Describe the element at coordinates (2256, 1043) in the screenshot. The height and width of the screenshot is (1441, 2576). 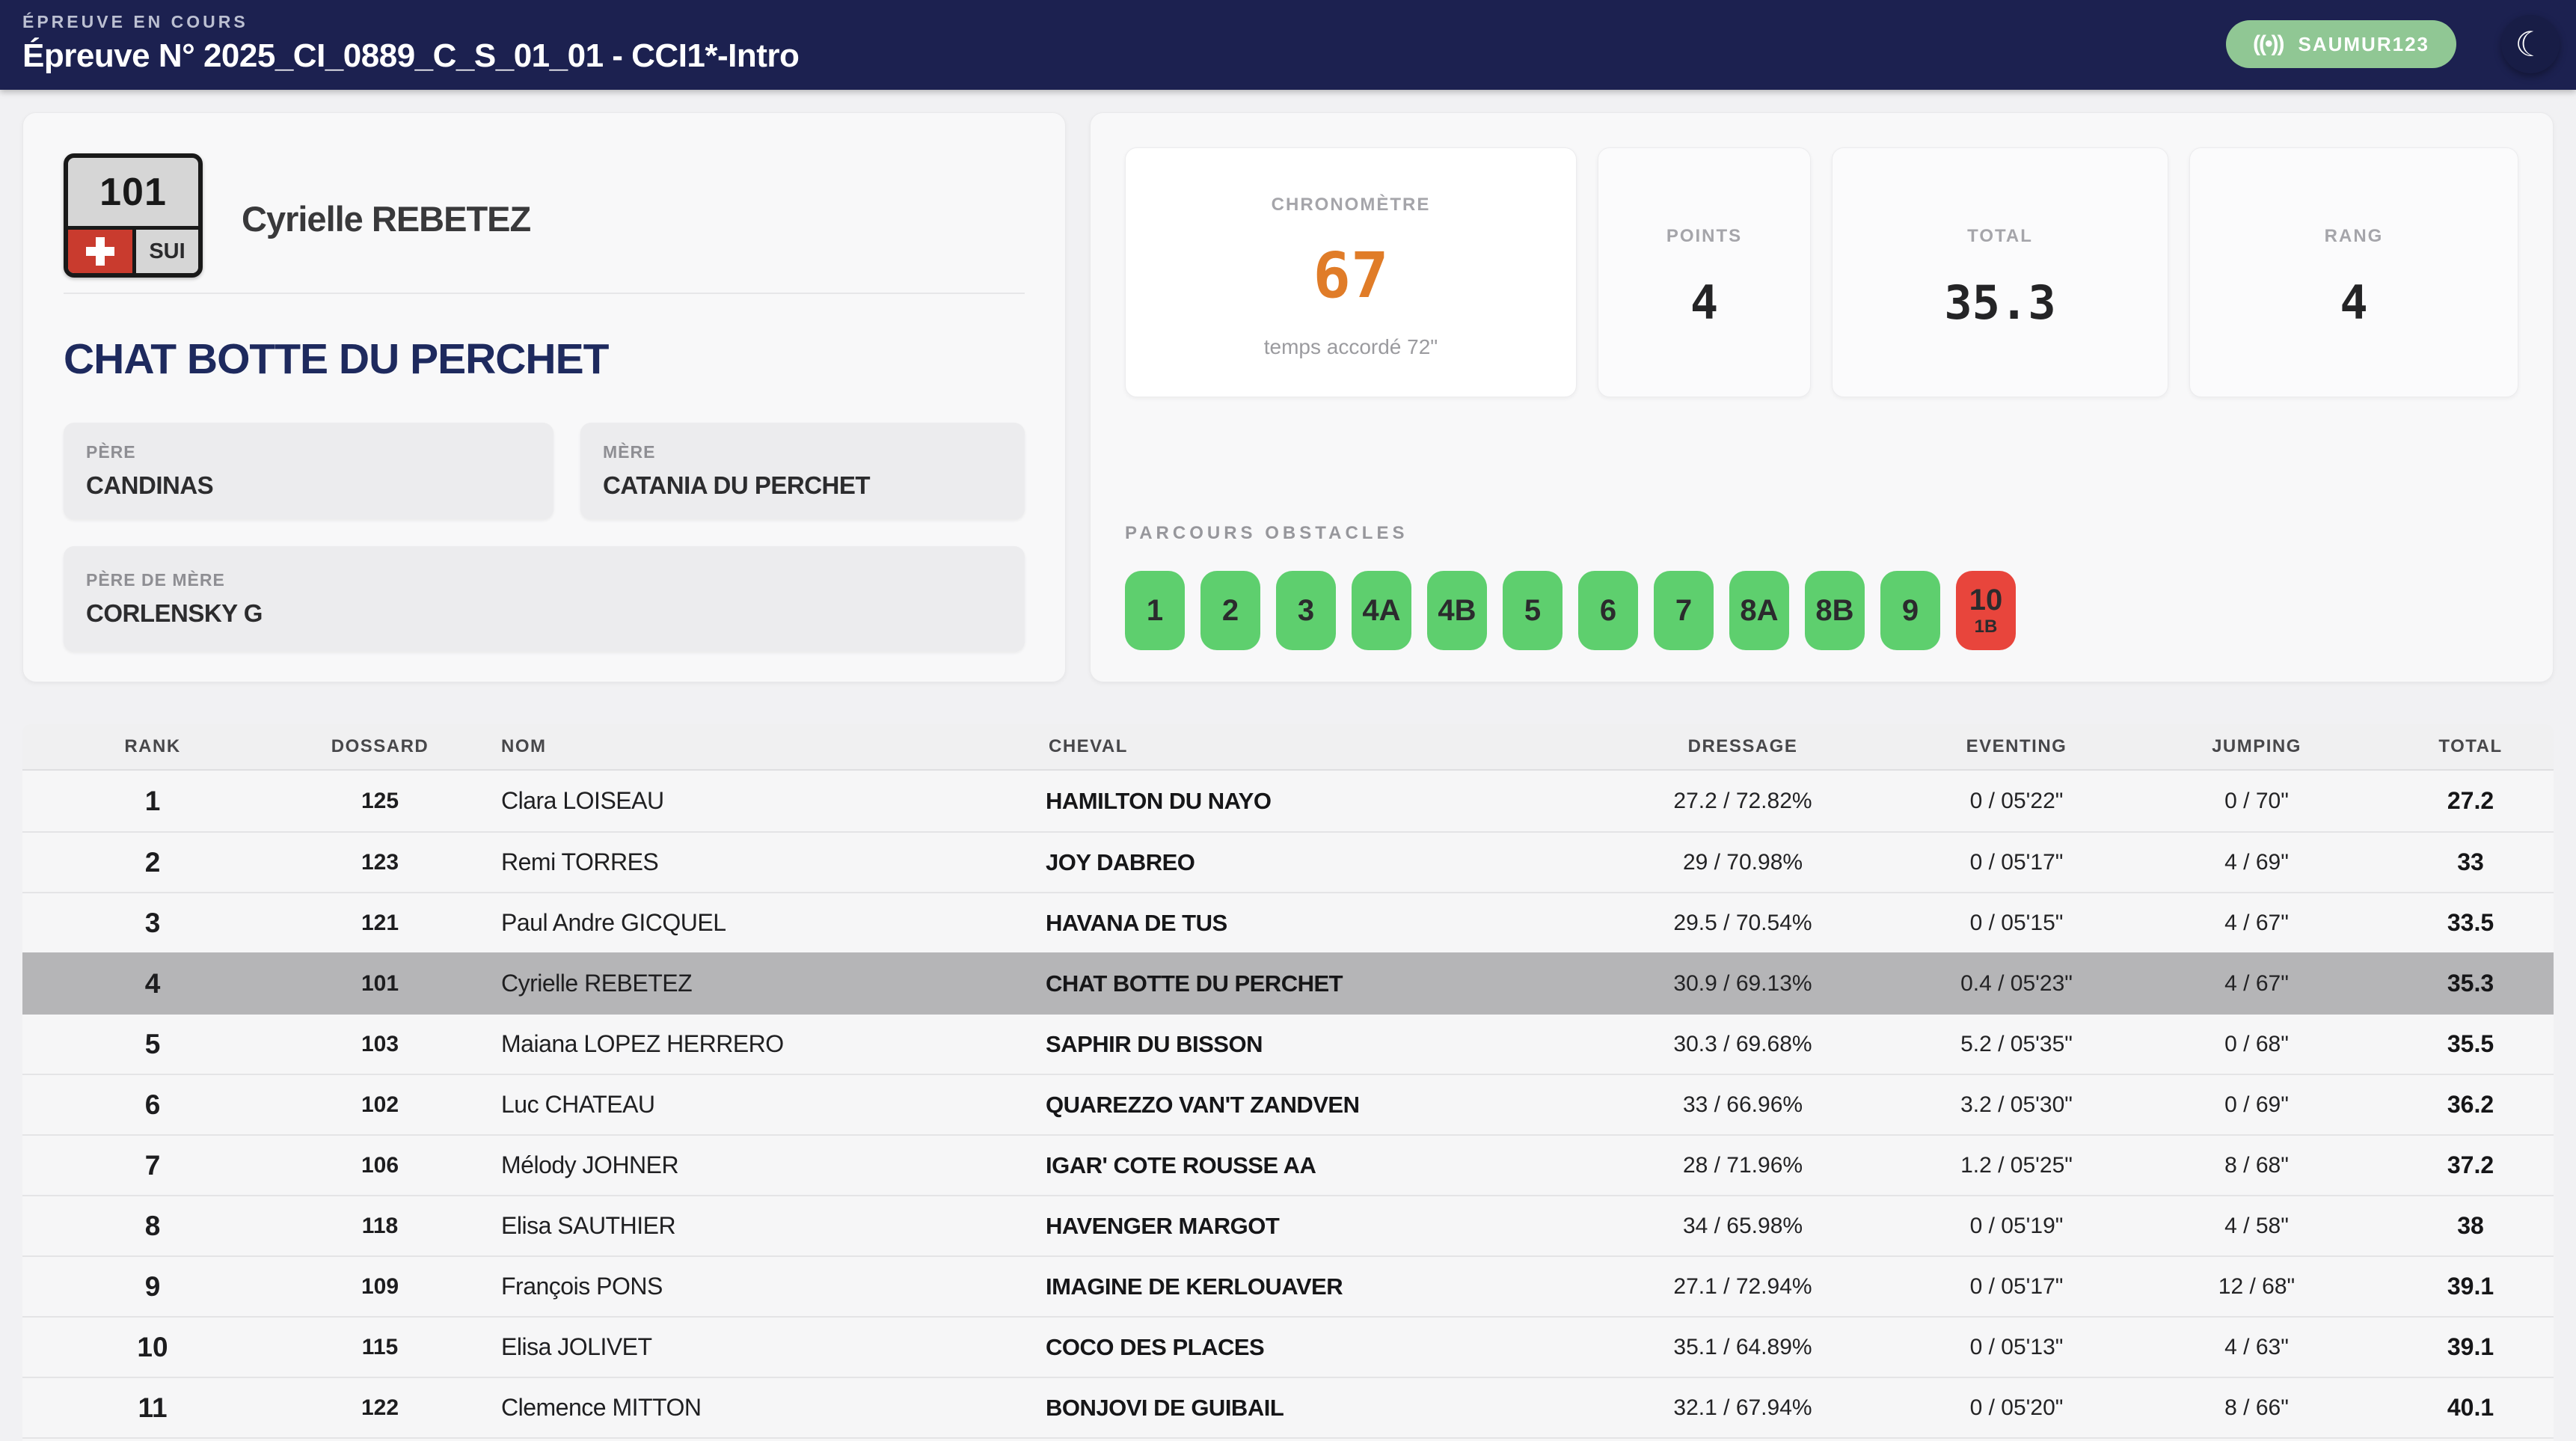
I see `cell-jumping: 0 / 68"` at that location.